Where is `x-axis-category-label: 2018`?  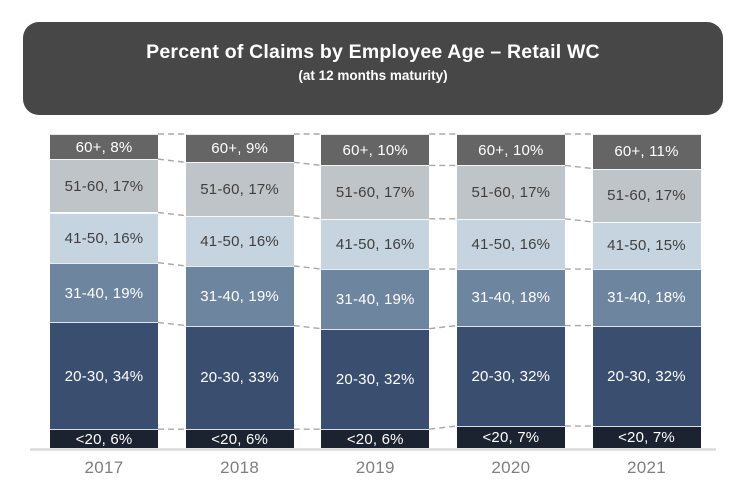
x-axis-category-label: 2018 is located at coordinates (240, 467).